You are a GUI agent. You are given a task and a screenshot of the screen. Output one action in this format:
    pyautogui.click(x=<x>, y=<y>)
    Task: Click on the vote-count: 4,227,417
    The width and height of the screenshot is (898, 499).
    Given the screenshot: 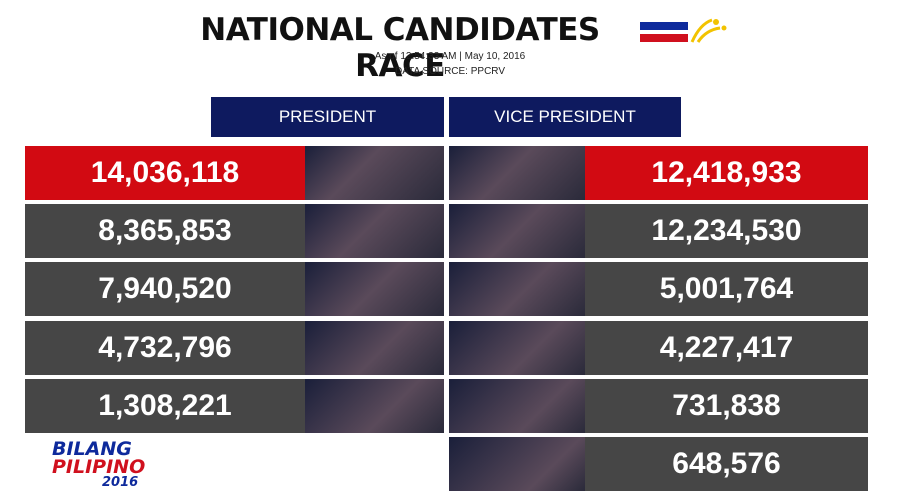 What is the action you would take?
    pyautogui.click(x=726, y=347)
    